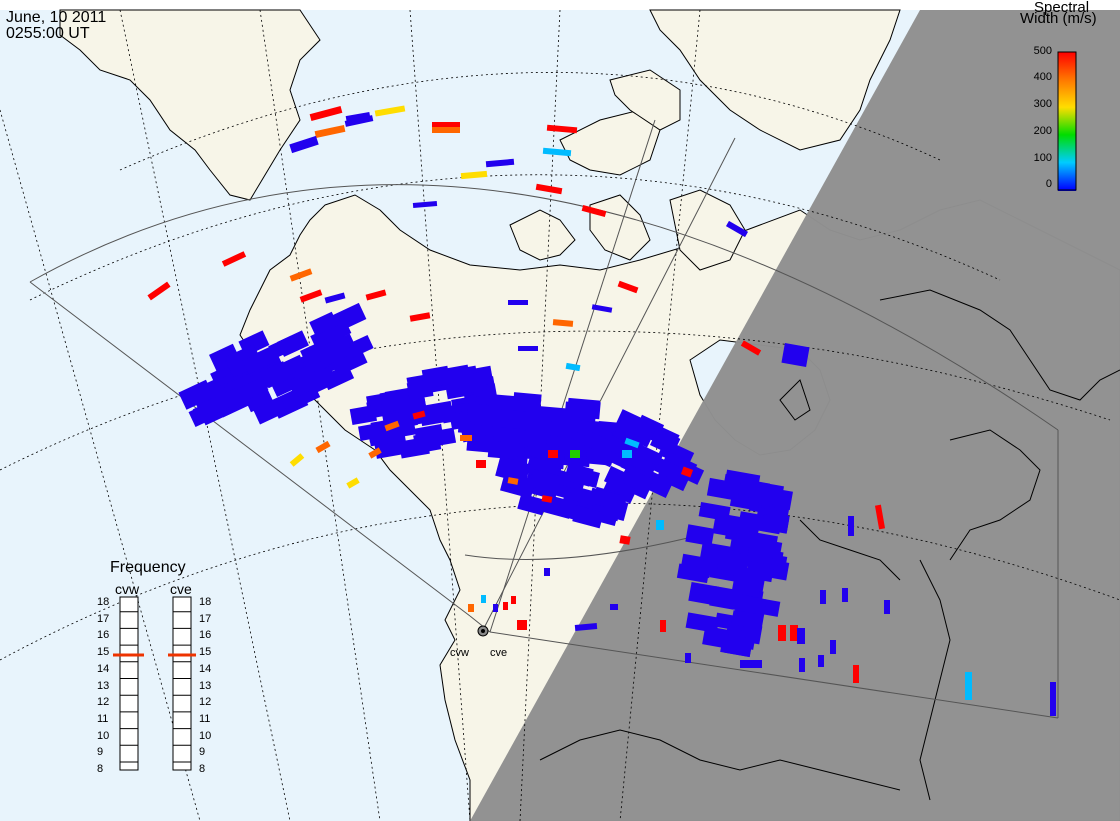  What do you see at coordinates (205, 618) in the screenshot?
I see `freq-scale-right-17: 17` at bounding box center [205, 618].